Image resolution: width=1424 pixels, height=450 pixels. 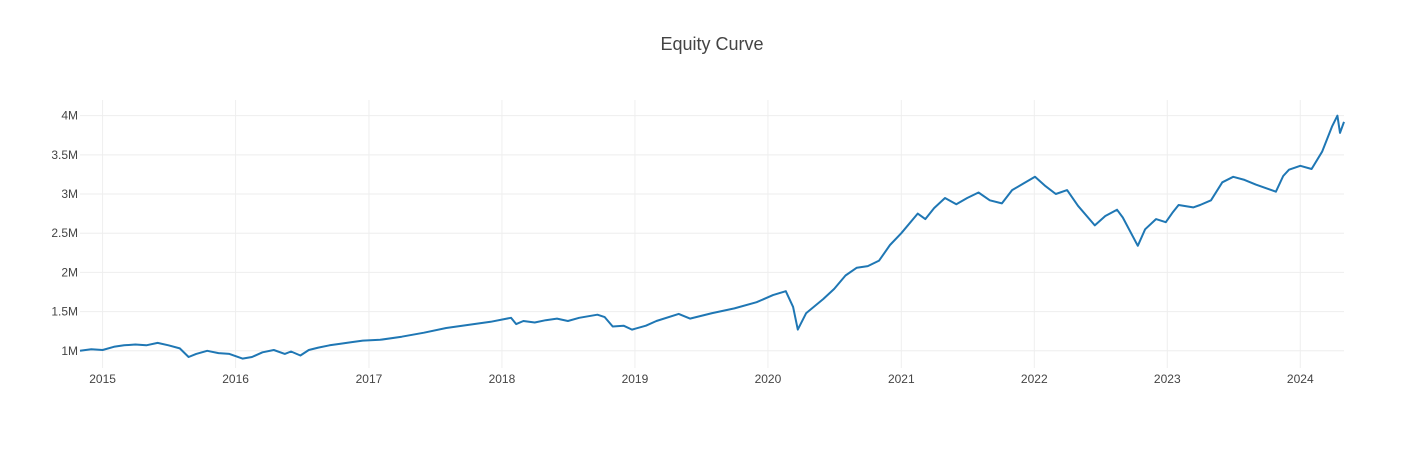 I want to click on x-tick-label: 2024, so click(x=1300, y=379).